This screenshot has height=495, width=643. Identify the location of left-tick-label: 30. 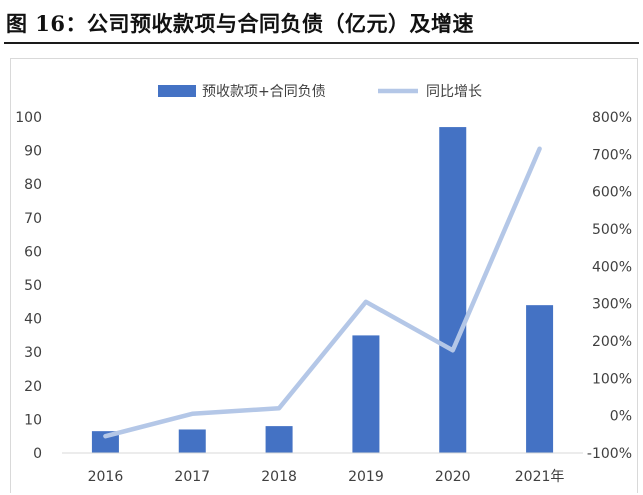
(33, 353).